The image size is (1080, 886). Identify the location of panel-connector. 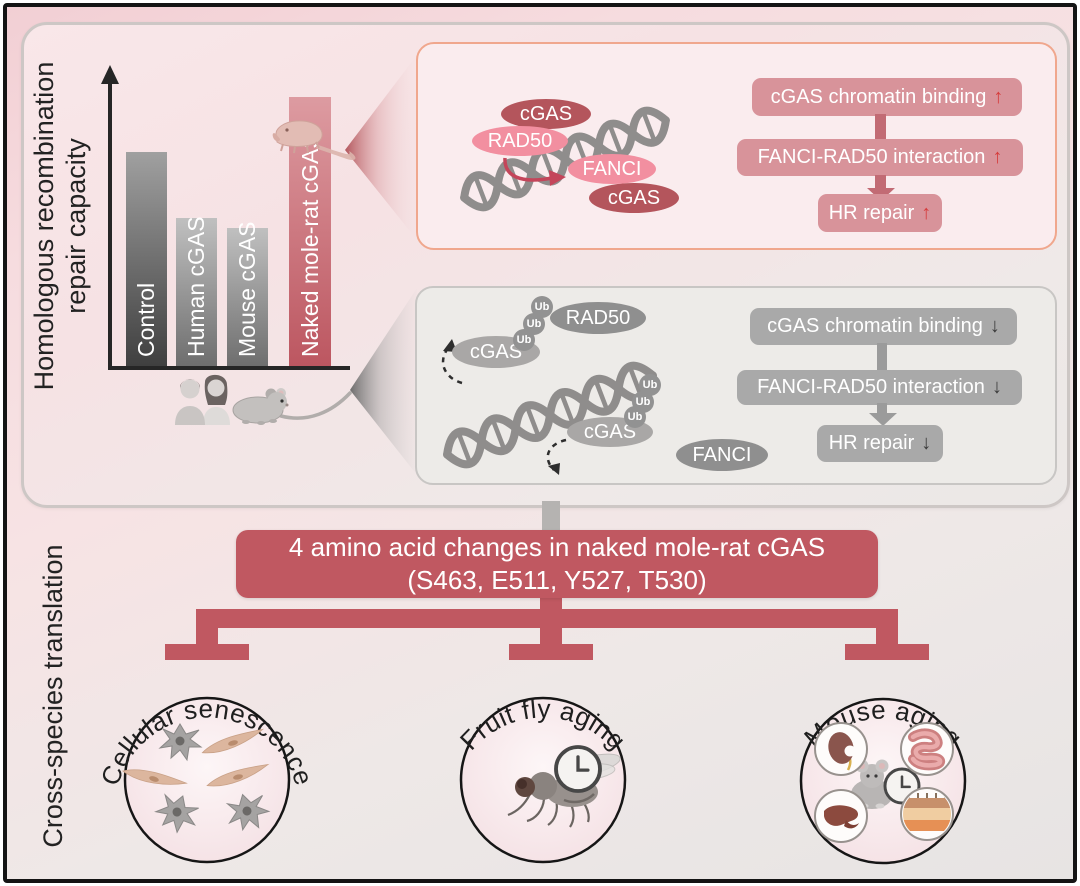
(551, 516).